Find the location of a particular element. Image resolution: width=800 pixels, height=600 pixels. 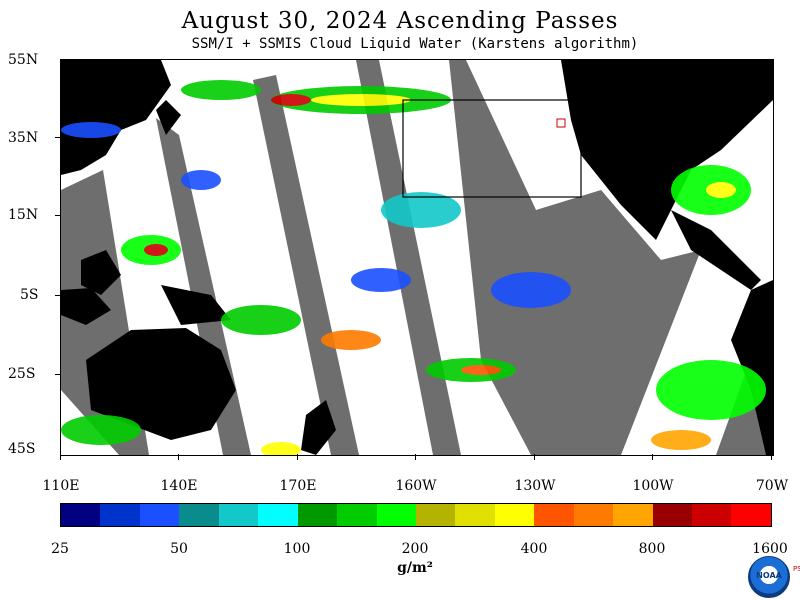

colorbar is located at coordinates (416, 515).